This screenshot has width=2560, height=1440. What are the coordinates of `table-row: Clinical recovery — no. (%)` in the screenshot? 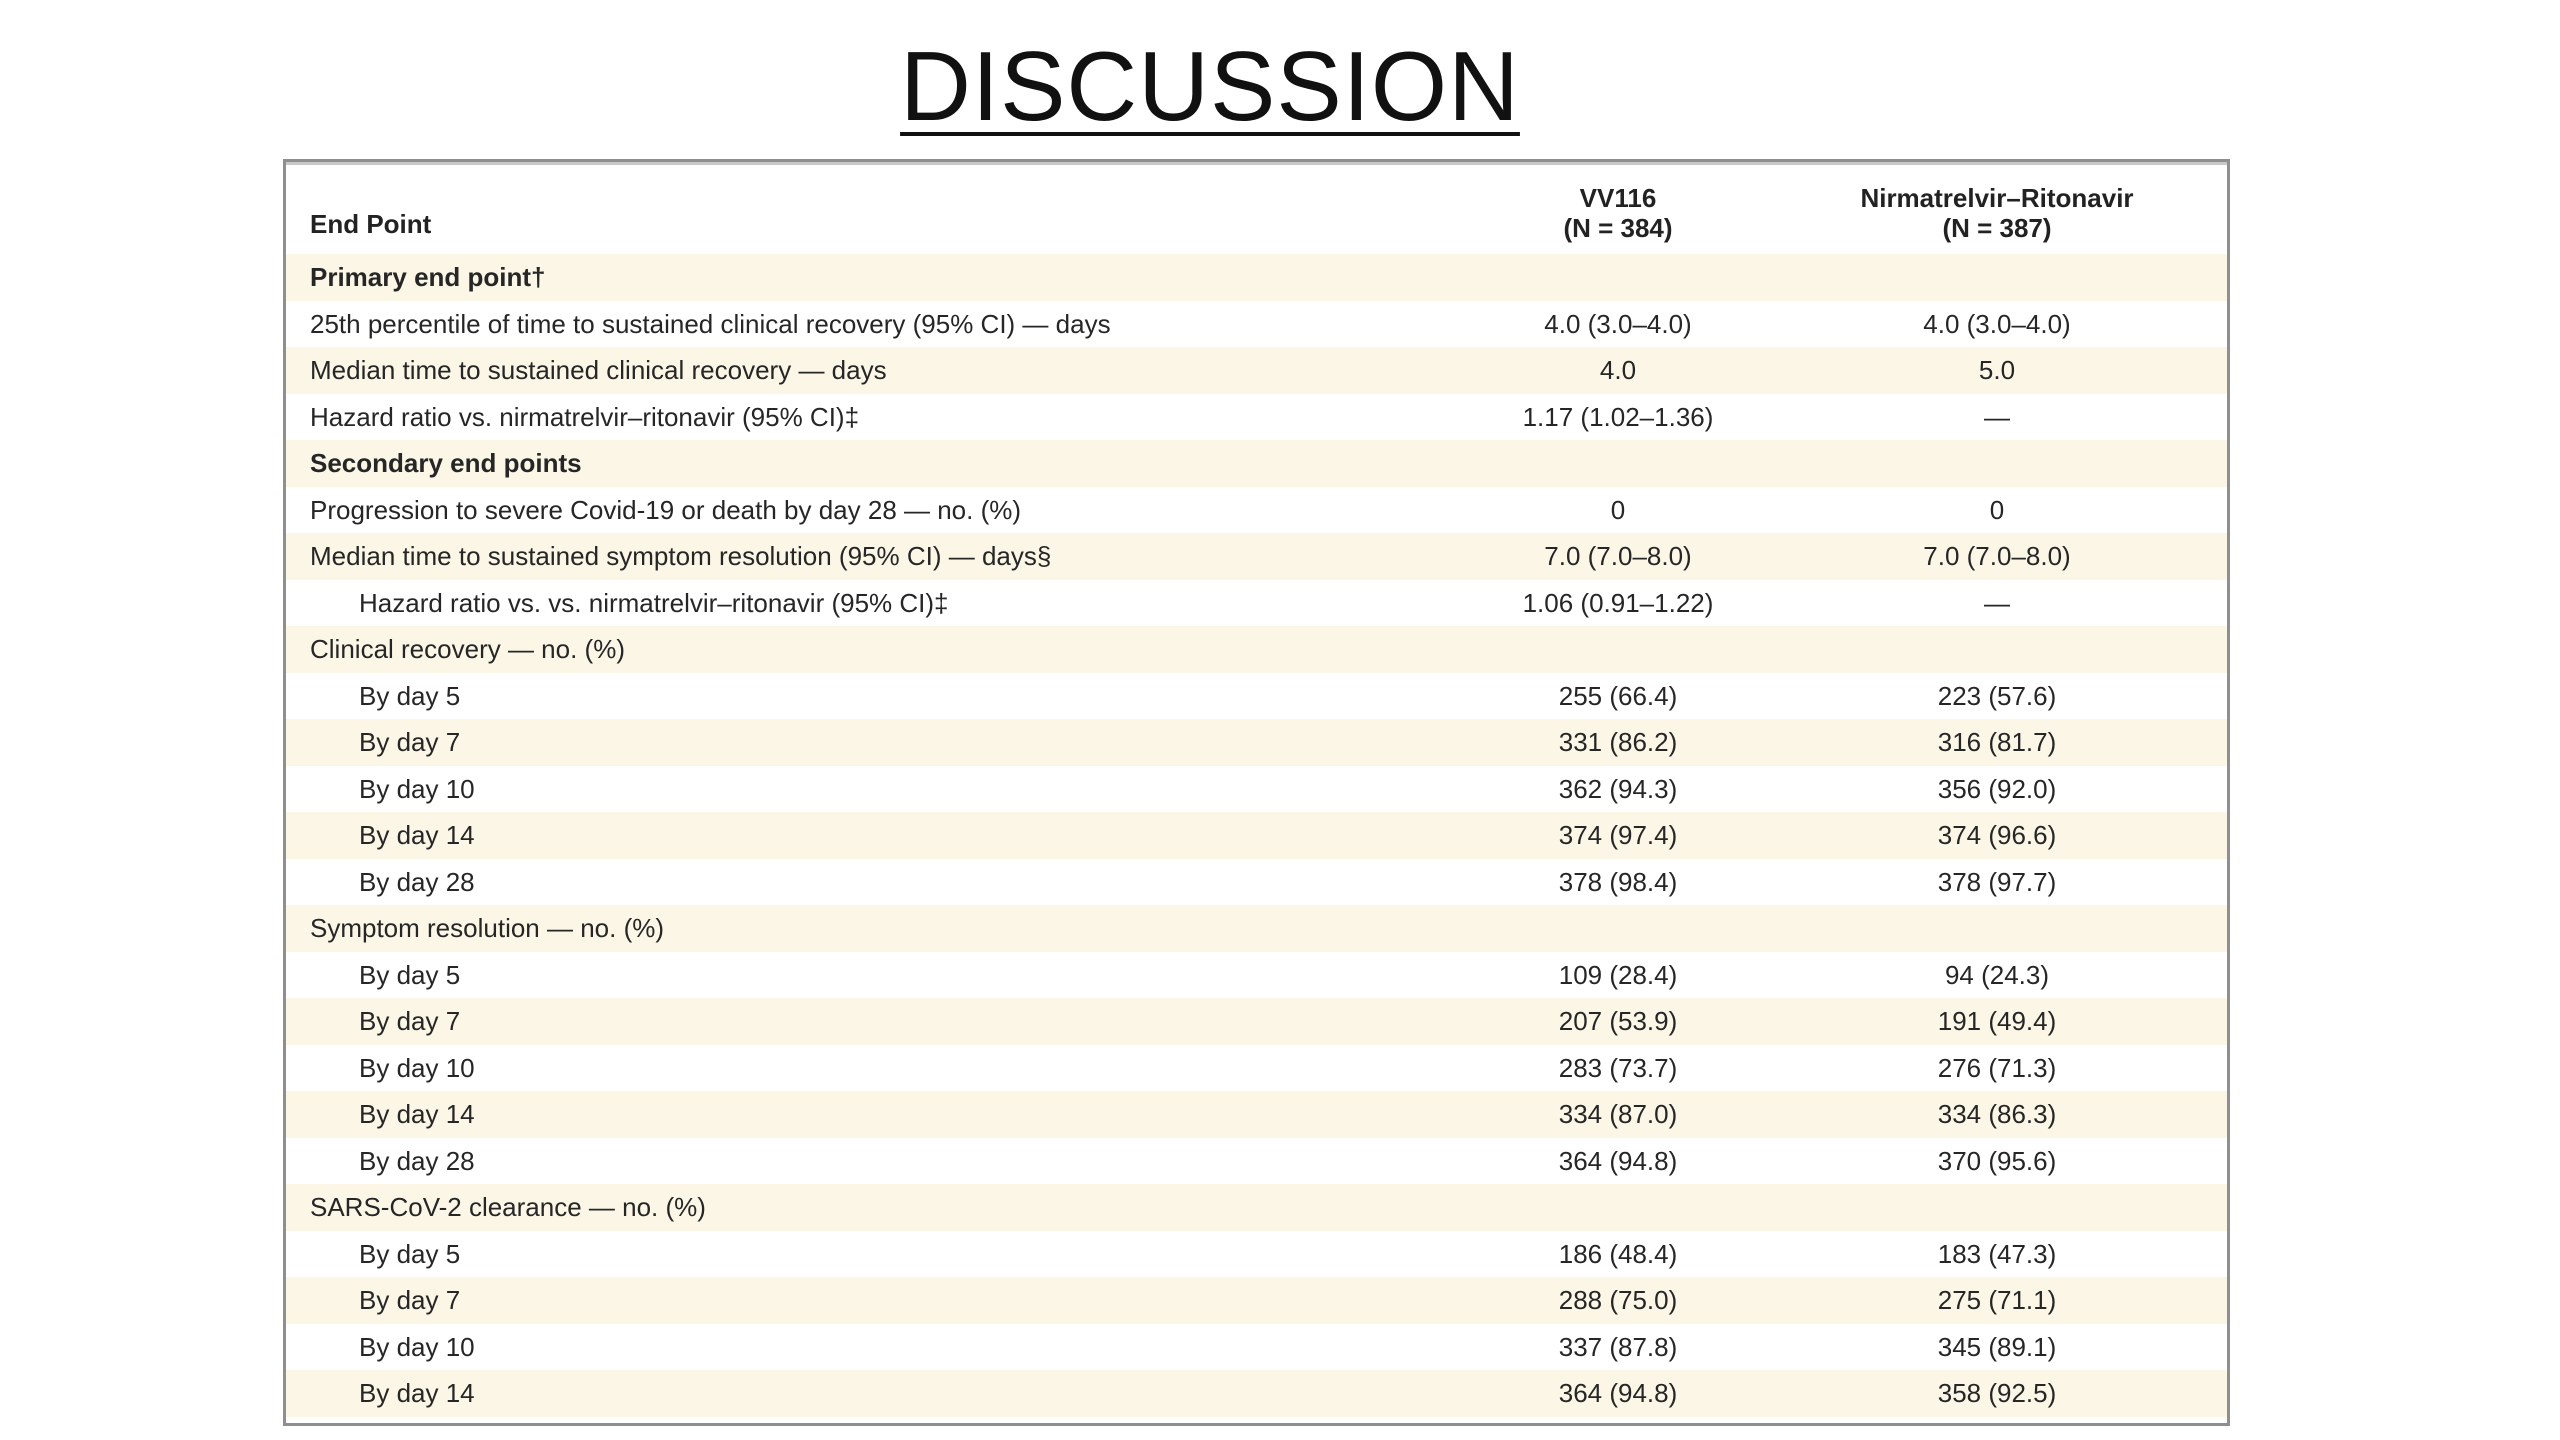 It's located at (1256, 649).